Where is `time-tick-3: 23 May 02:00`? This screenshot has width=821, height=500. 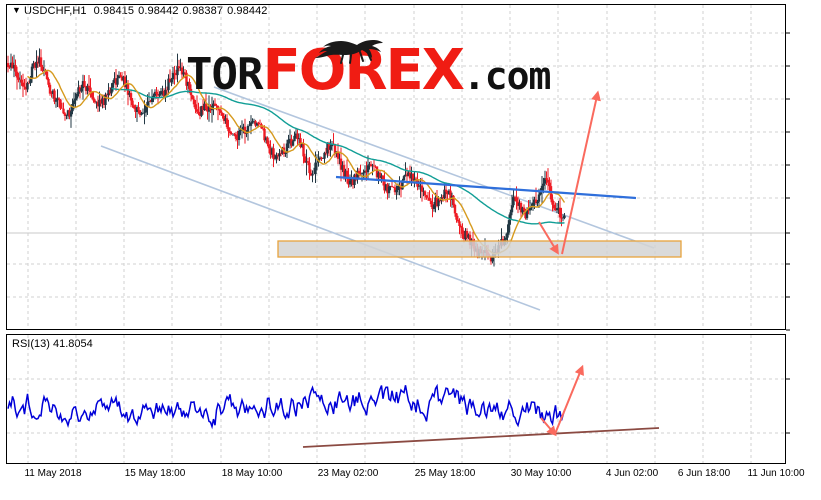
time-tick-3: 23 May 02:00 is located at coordinates (348, 473).